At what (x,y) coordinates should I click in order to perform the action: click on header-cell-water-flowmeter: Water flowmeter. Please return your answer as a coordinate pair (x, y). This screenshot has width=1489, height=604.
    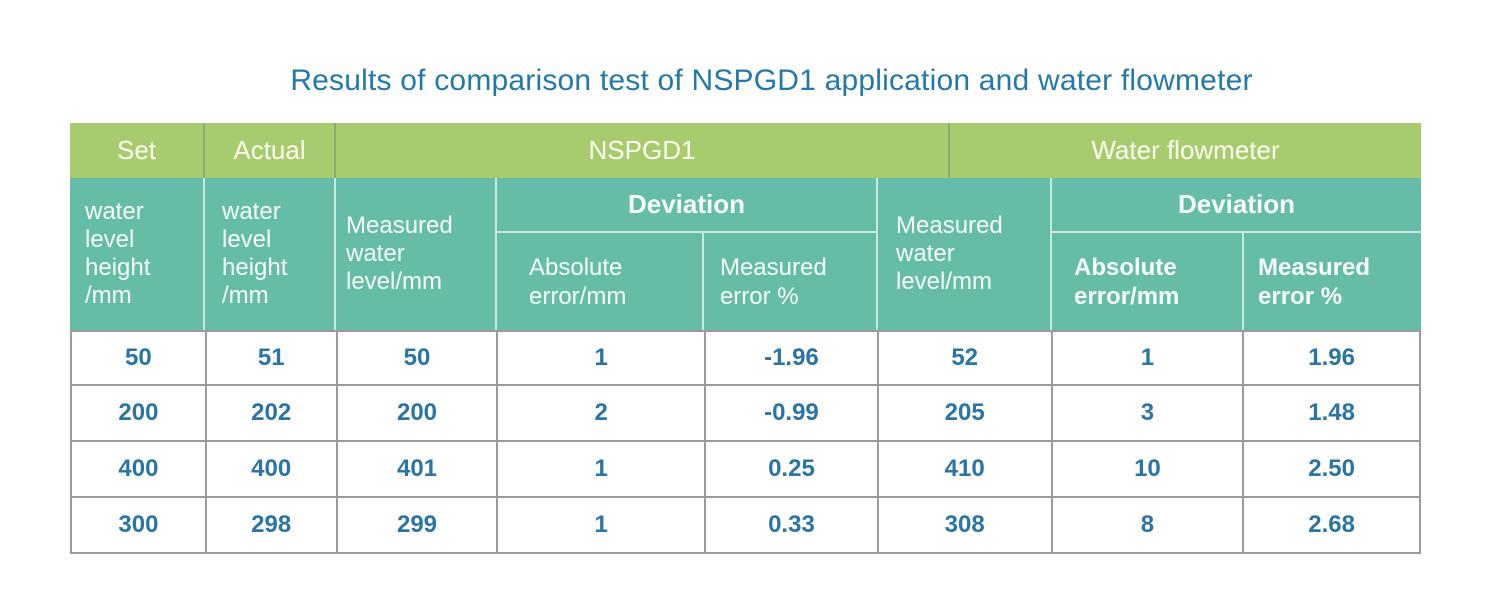
    Looking at the image, I should click on (1185, 150).